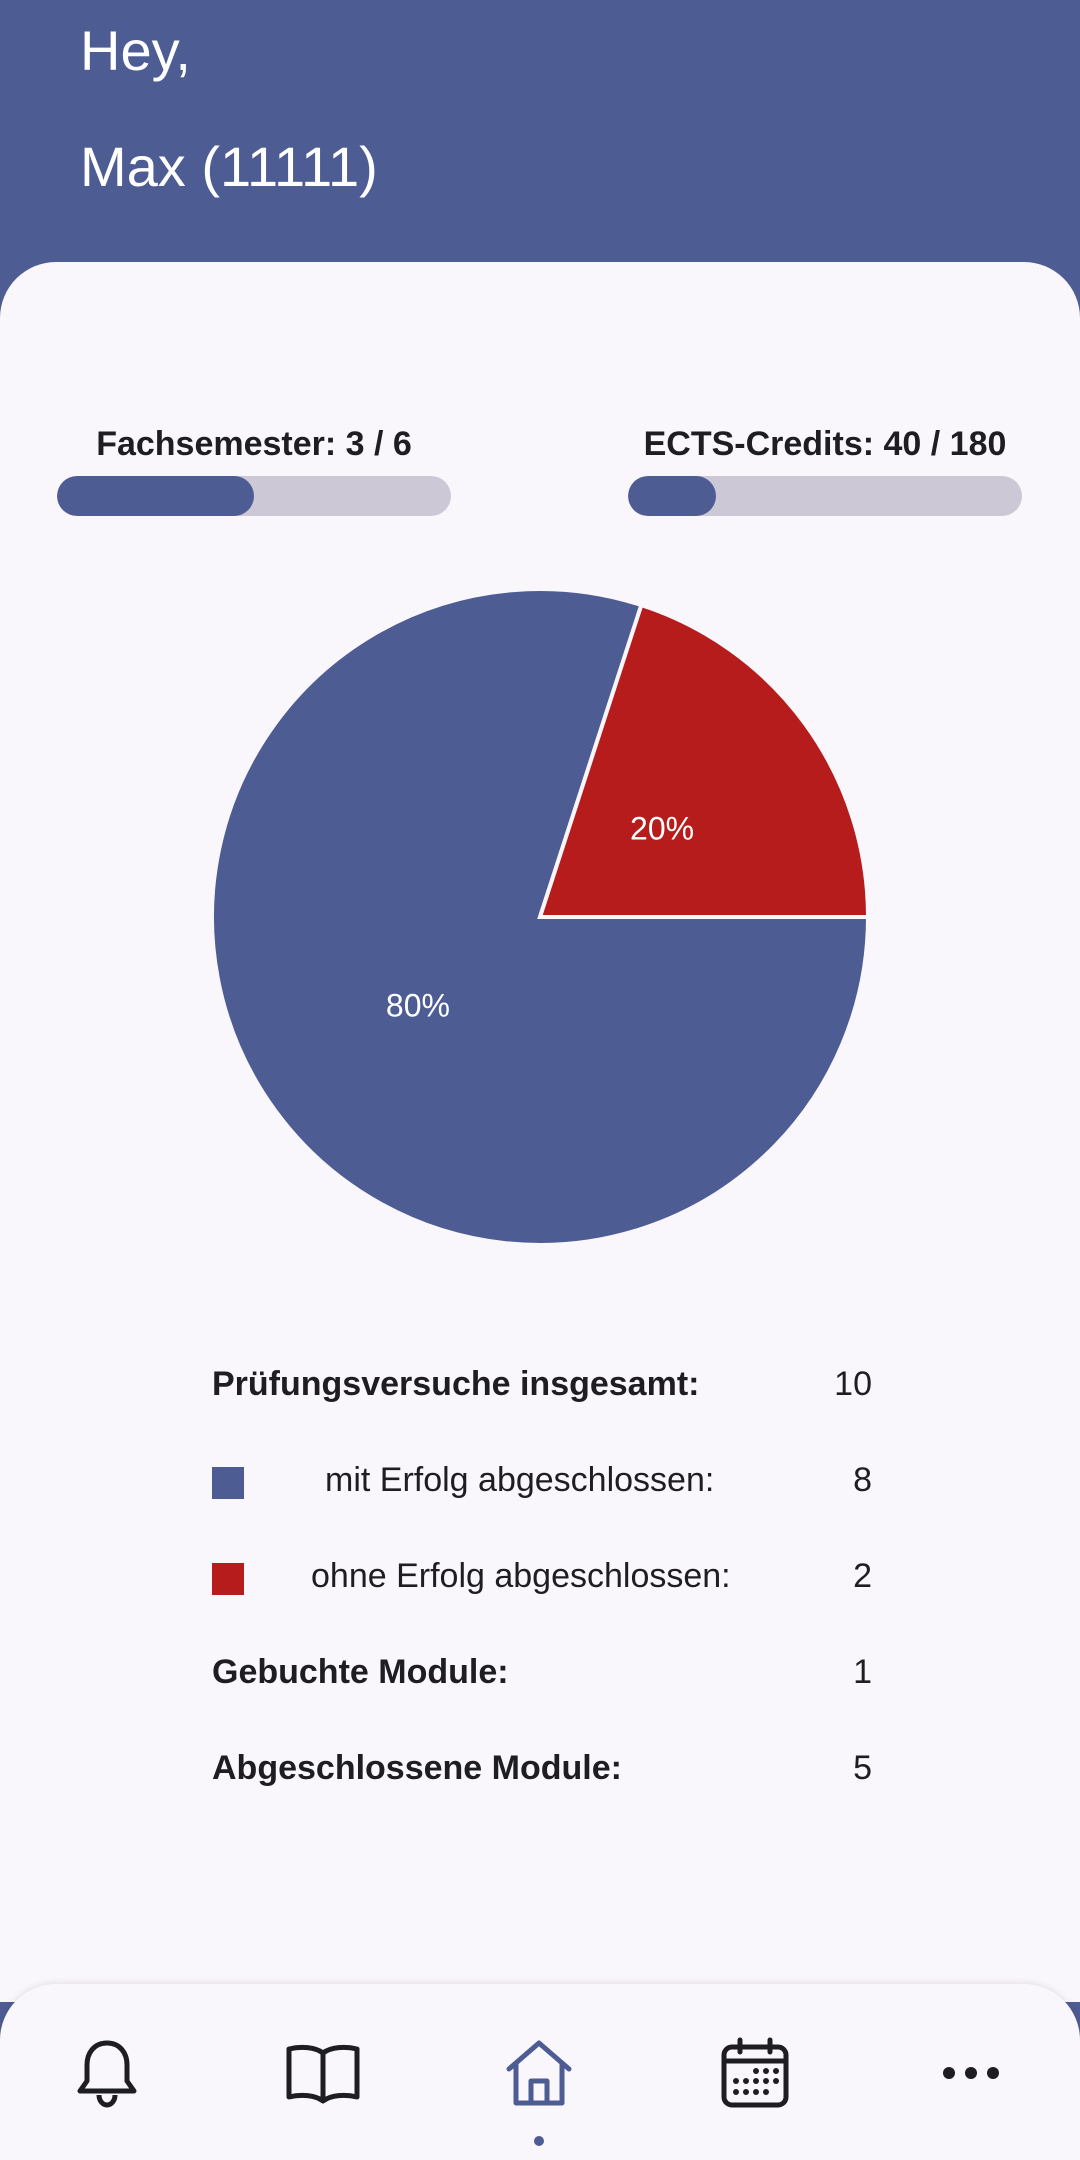  I want to click on stat-fail-value: 2, so click(862, 1576).